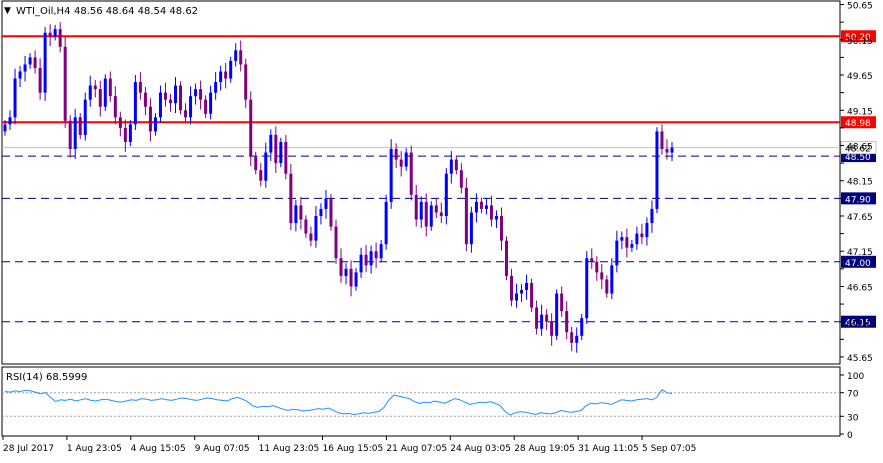  I want to click on level-price-tag-label: 47.90, so click(858, 200).